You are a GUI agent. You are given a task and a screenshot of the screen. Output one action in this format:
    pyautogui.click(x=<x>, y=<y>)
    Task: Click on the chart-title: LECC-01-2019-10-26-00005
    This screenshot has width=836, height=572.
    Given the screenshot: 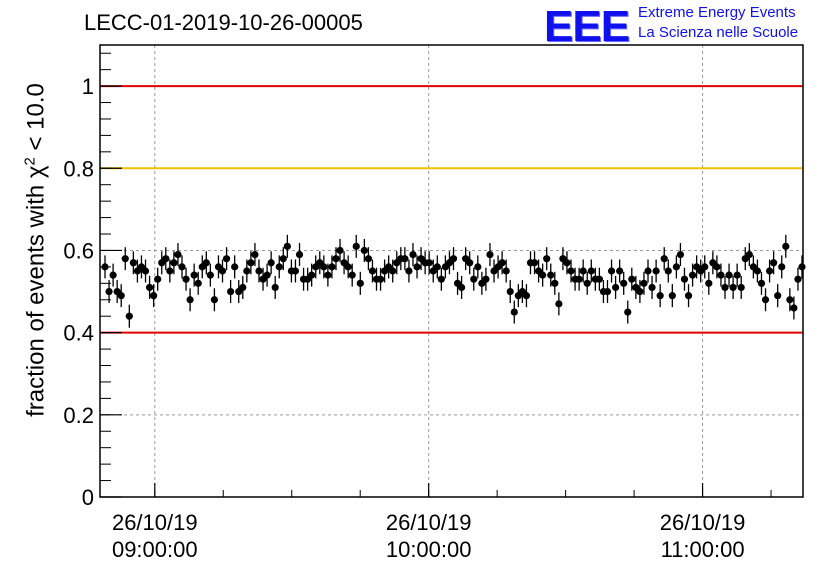 What is the action you would take?
    pyautogui.click(x=223, y=22)
    